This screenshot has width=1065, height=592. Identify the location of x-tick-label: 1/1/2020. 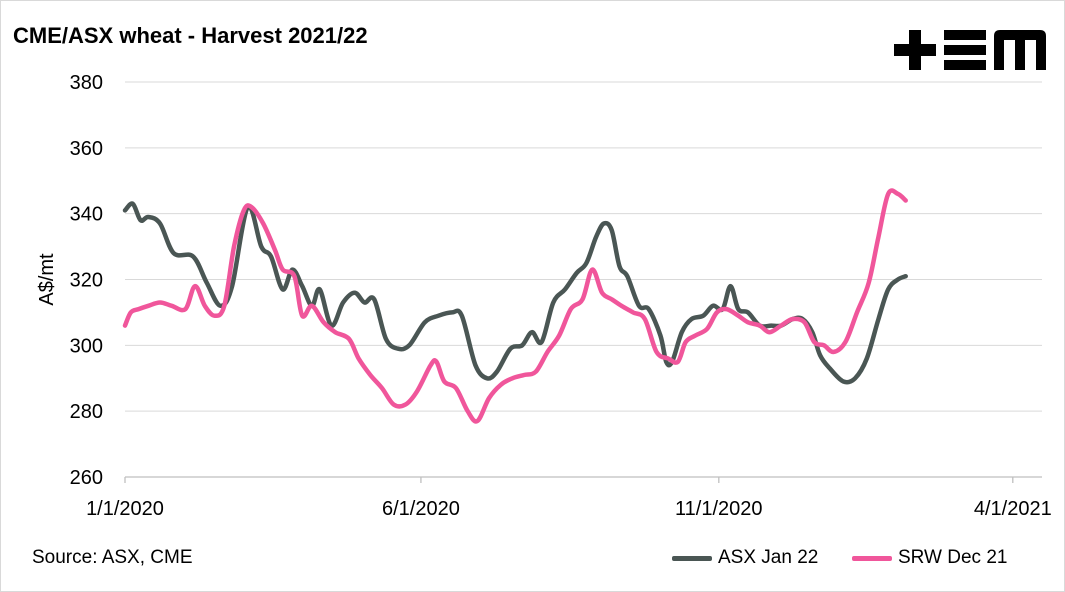
(125, 509).